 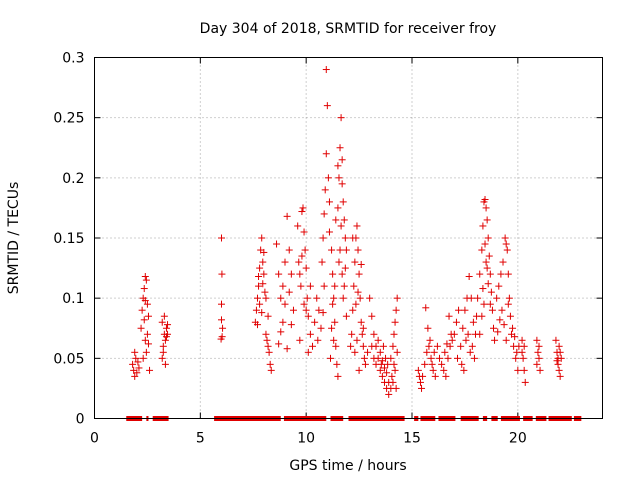 I want to click on y-tick-label: 0.3, so click(x=73, y=59).